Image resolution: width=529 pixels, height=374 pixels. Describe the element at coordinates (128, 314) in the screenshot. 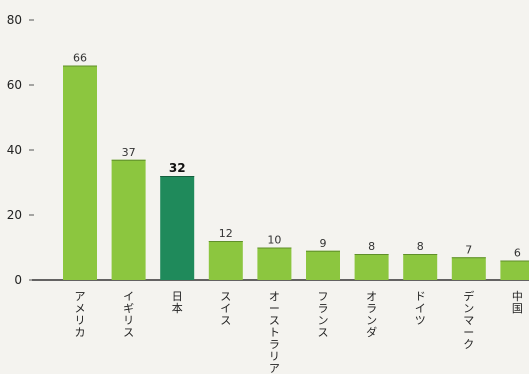

I see `category-label: イギリス` at that location.